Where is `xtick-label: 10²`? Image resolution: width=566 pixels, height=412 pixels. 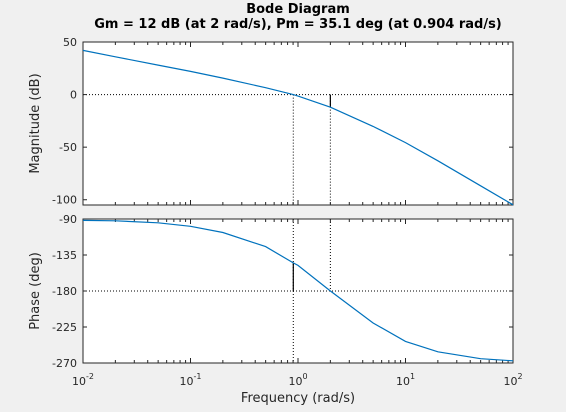
xtick-label: 10² is located at coordinates (512, 380).